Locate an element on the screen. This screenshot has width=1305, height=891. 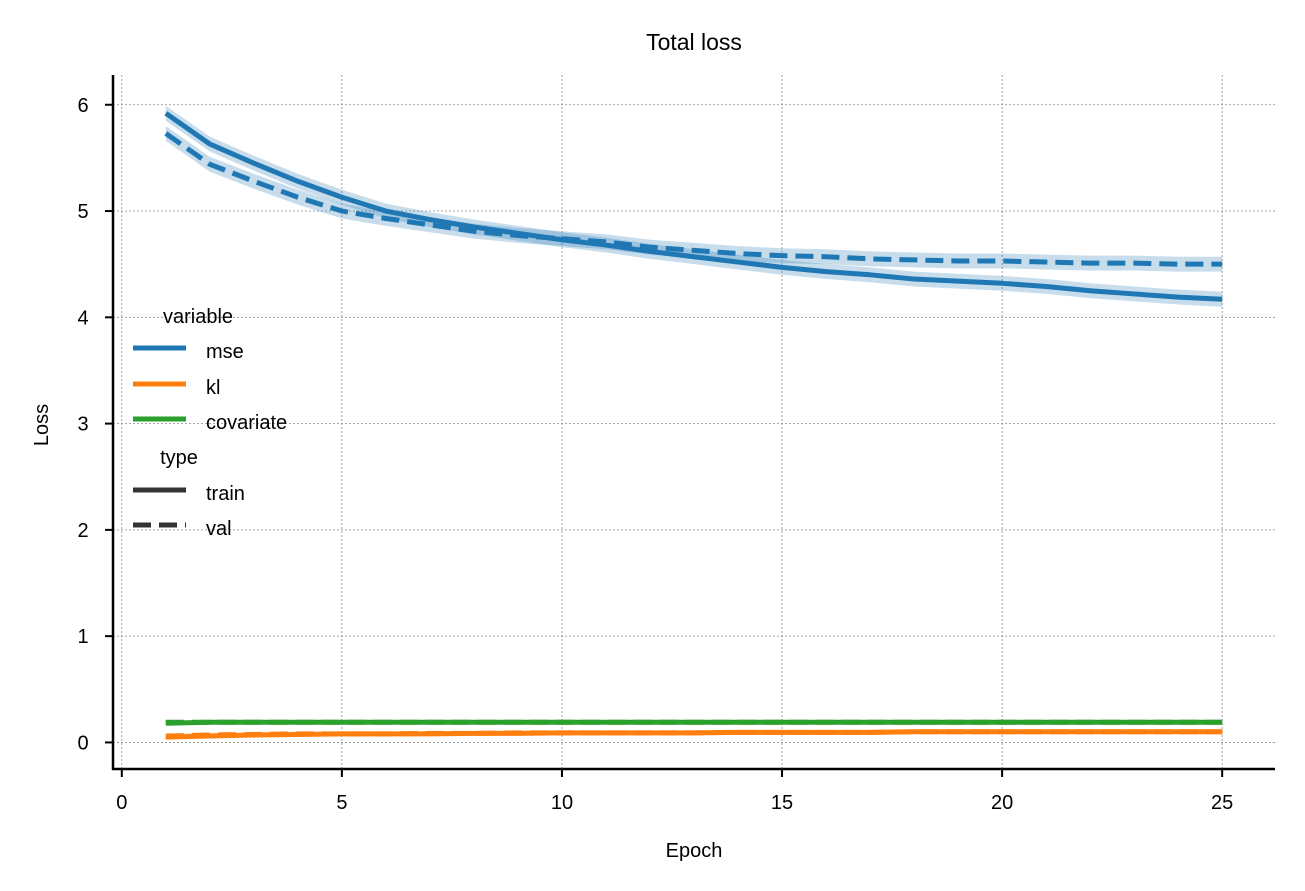
y-tick-label-0: 0 is located at coordinates (82, 743).